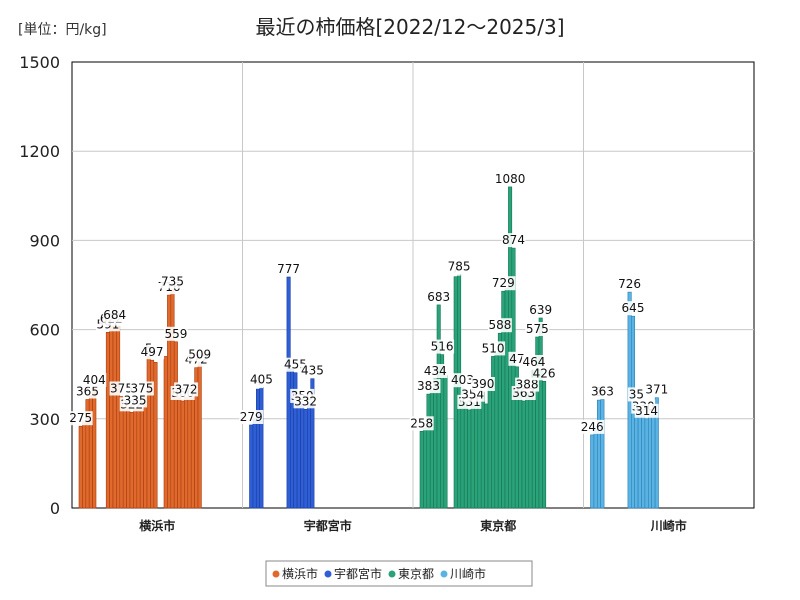 The width and height of the screenshot is (800, 600). What do you see at coordinates (157, 525) in the screenshot?
I see `x-tick-label: 横浜市` at bounding box center [157, 525].